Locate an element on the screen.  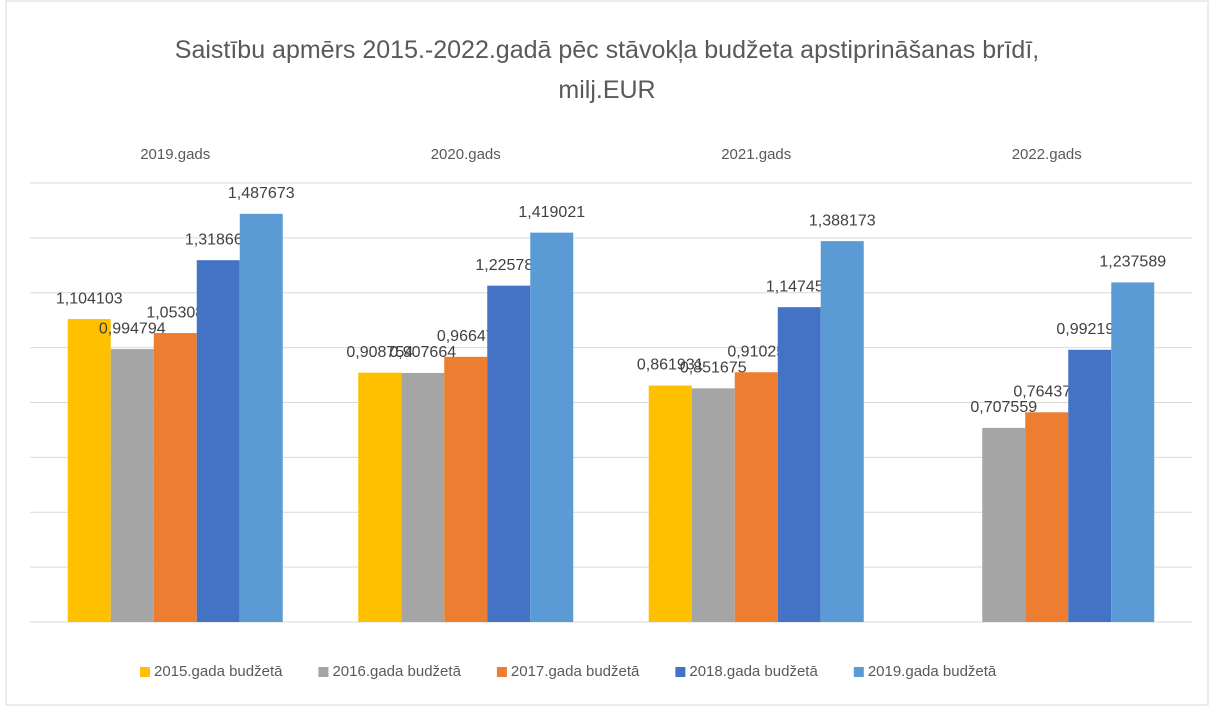
data-label: 0,992196 is located at coordinates (1089, 329).